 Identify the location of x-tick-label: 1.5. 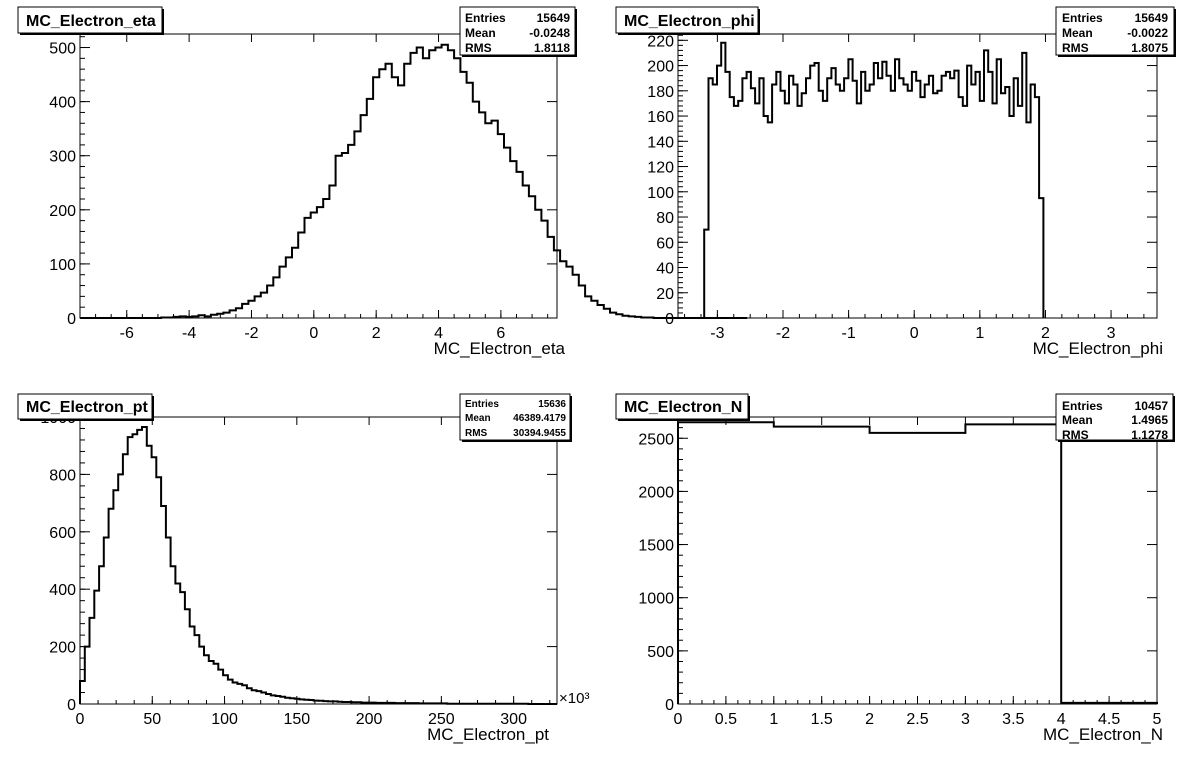
(822, 719).